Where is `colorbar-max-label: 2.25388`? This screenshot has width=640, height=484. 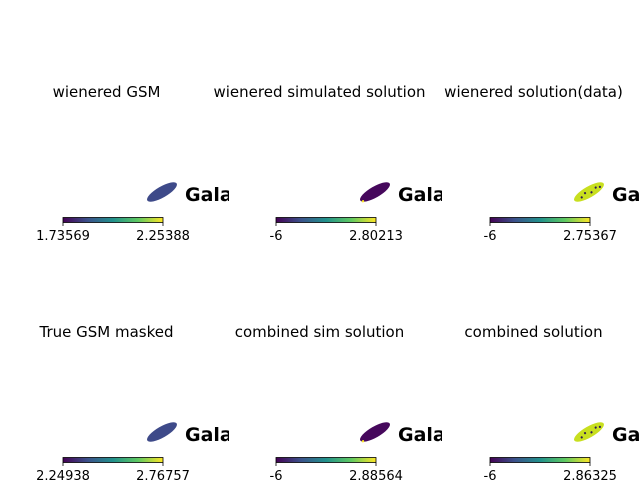
colorbar-max-label: 2.25388 is located at coordinates (163, 236).